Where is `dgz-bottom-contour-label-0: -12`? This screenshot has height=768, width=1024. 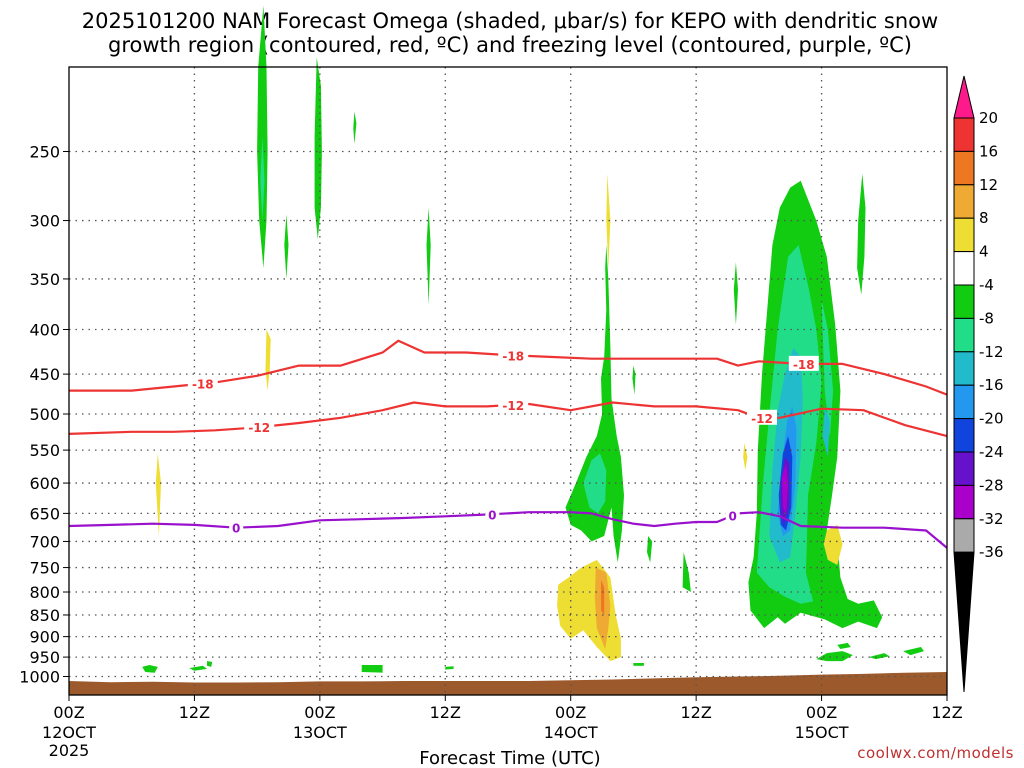
dgz-bottom-contour-label-0: -12 is located at coordinates (259, 428).